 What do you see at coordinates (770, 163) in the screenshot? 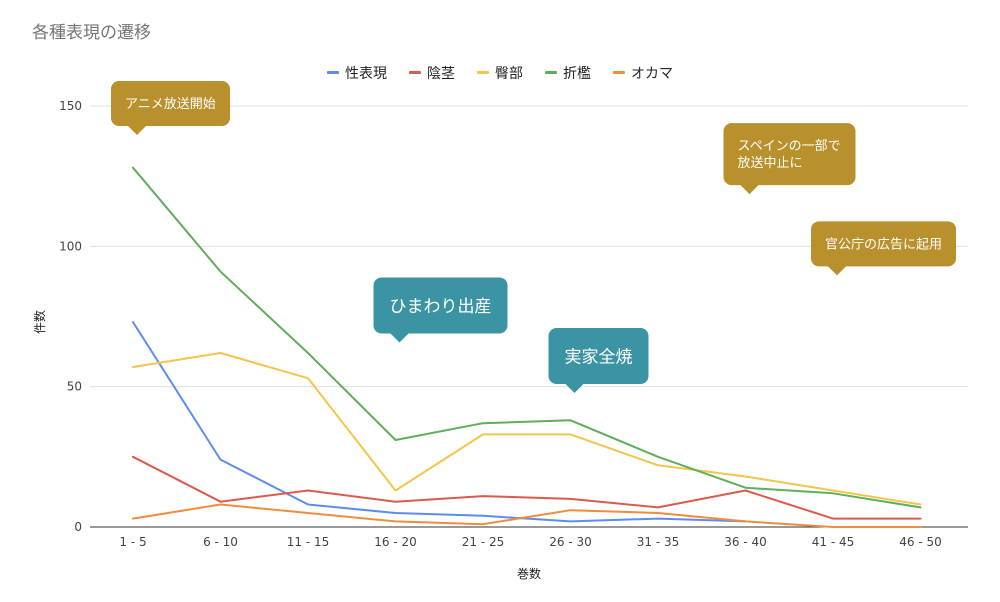
I see `annotation-text: 放送中止に` at bounding box center [770, 163].